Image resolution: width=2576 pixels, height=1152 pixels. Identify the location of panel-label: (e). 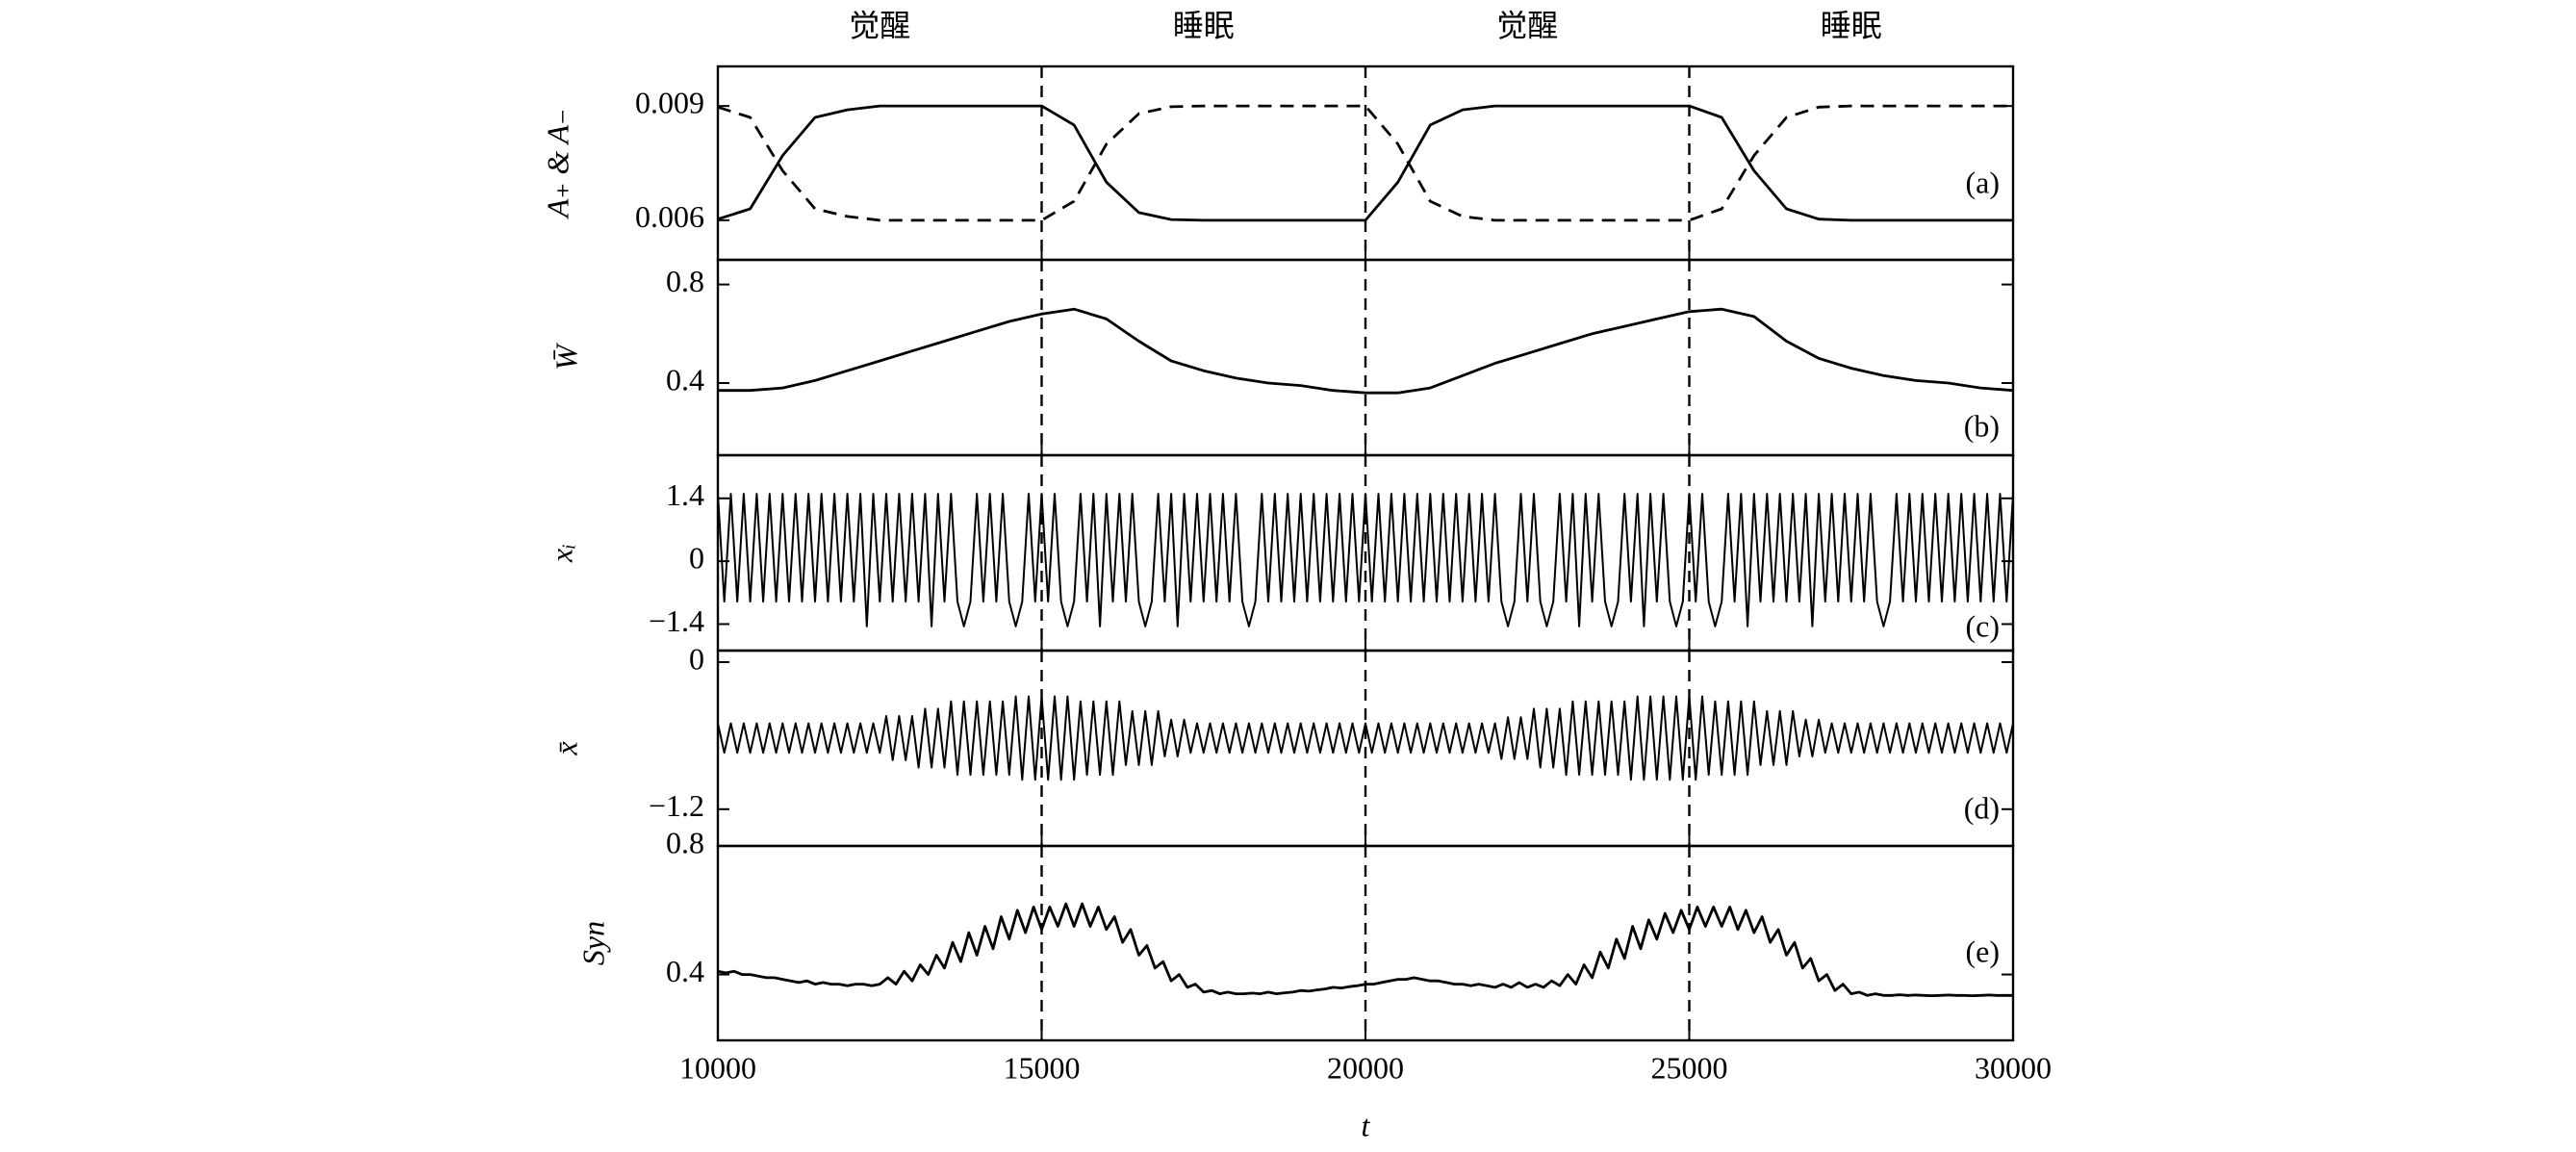
(1982, 951).